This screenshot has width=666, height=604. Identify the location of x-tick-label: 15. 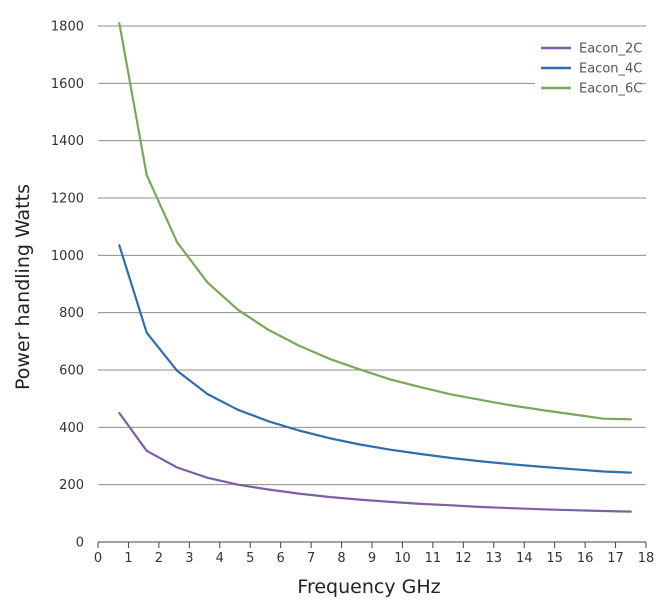
(554, 558).